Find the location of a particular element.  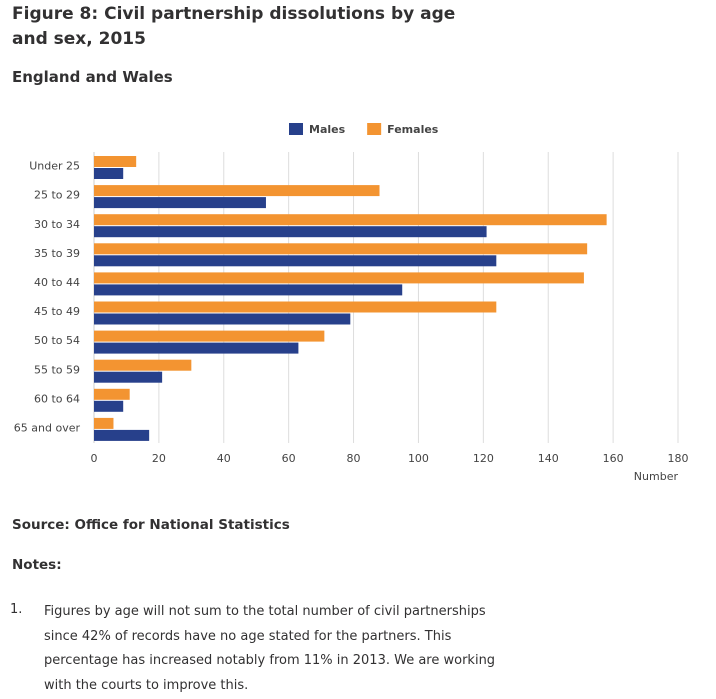

x-tick-label: 60 is located at coordinates (289, 458).